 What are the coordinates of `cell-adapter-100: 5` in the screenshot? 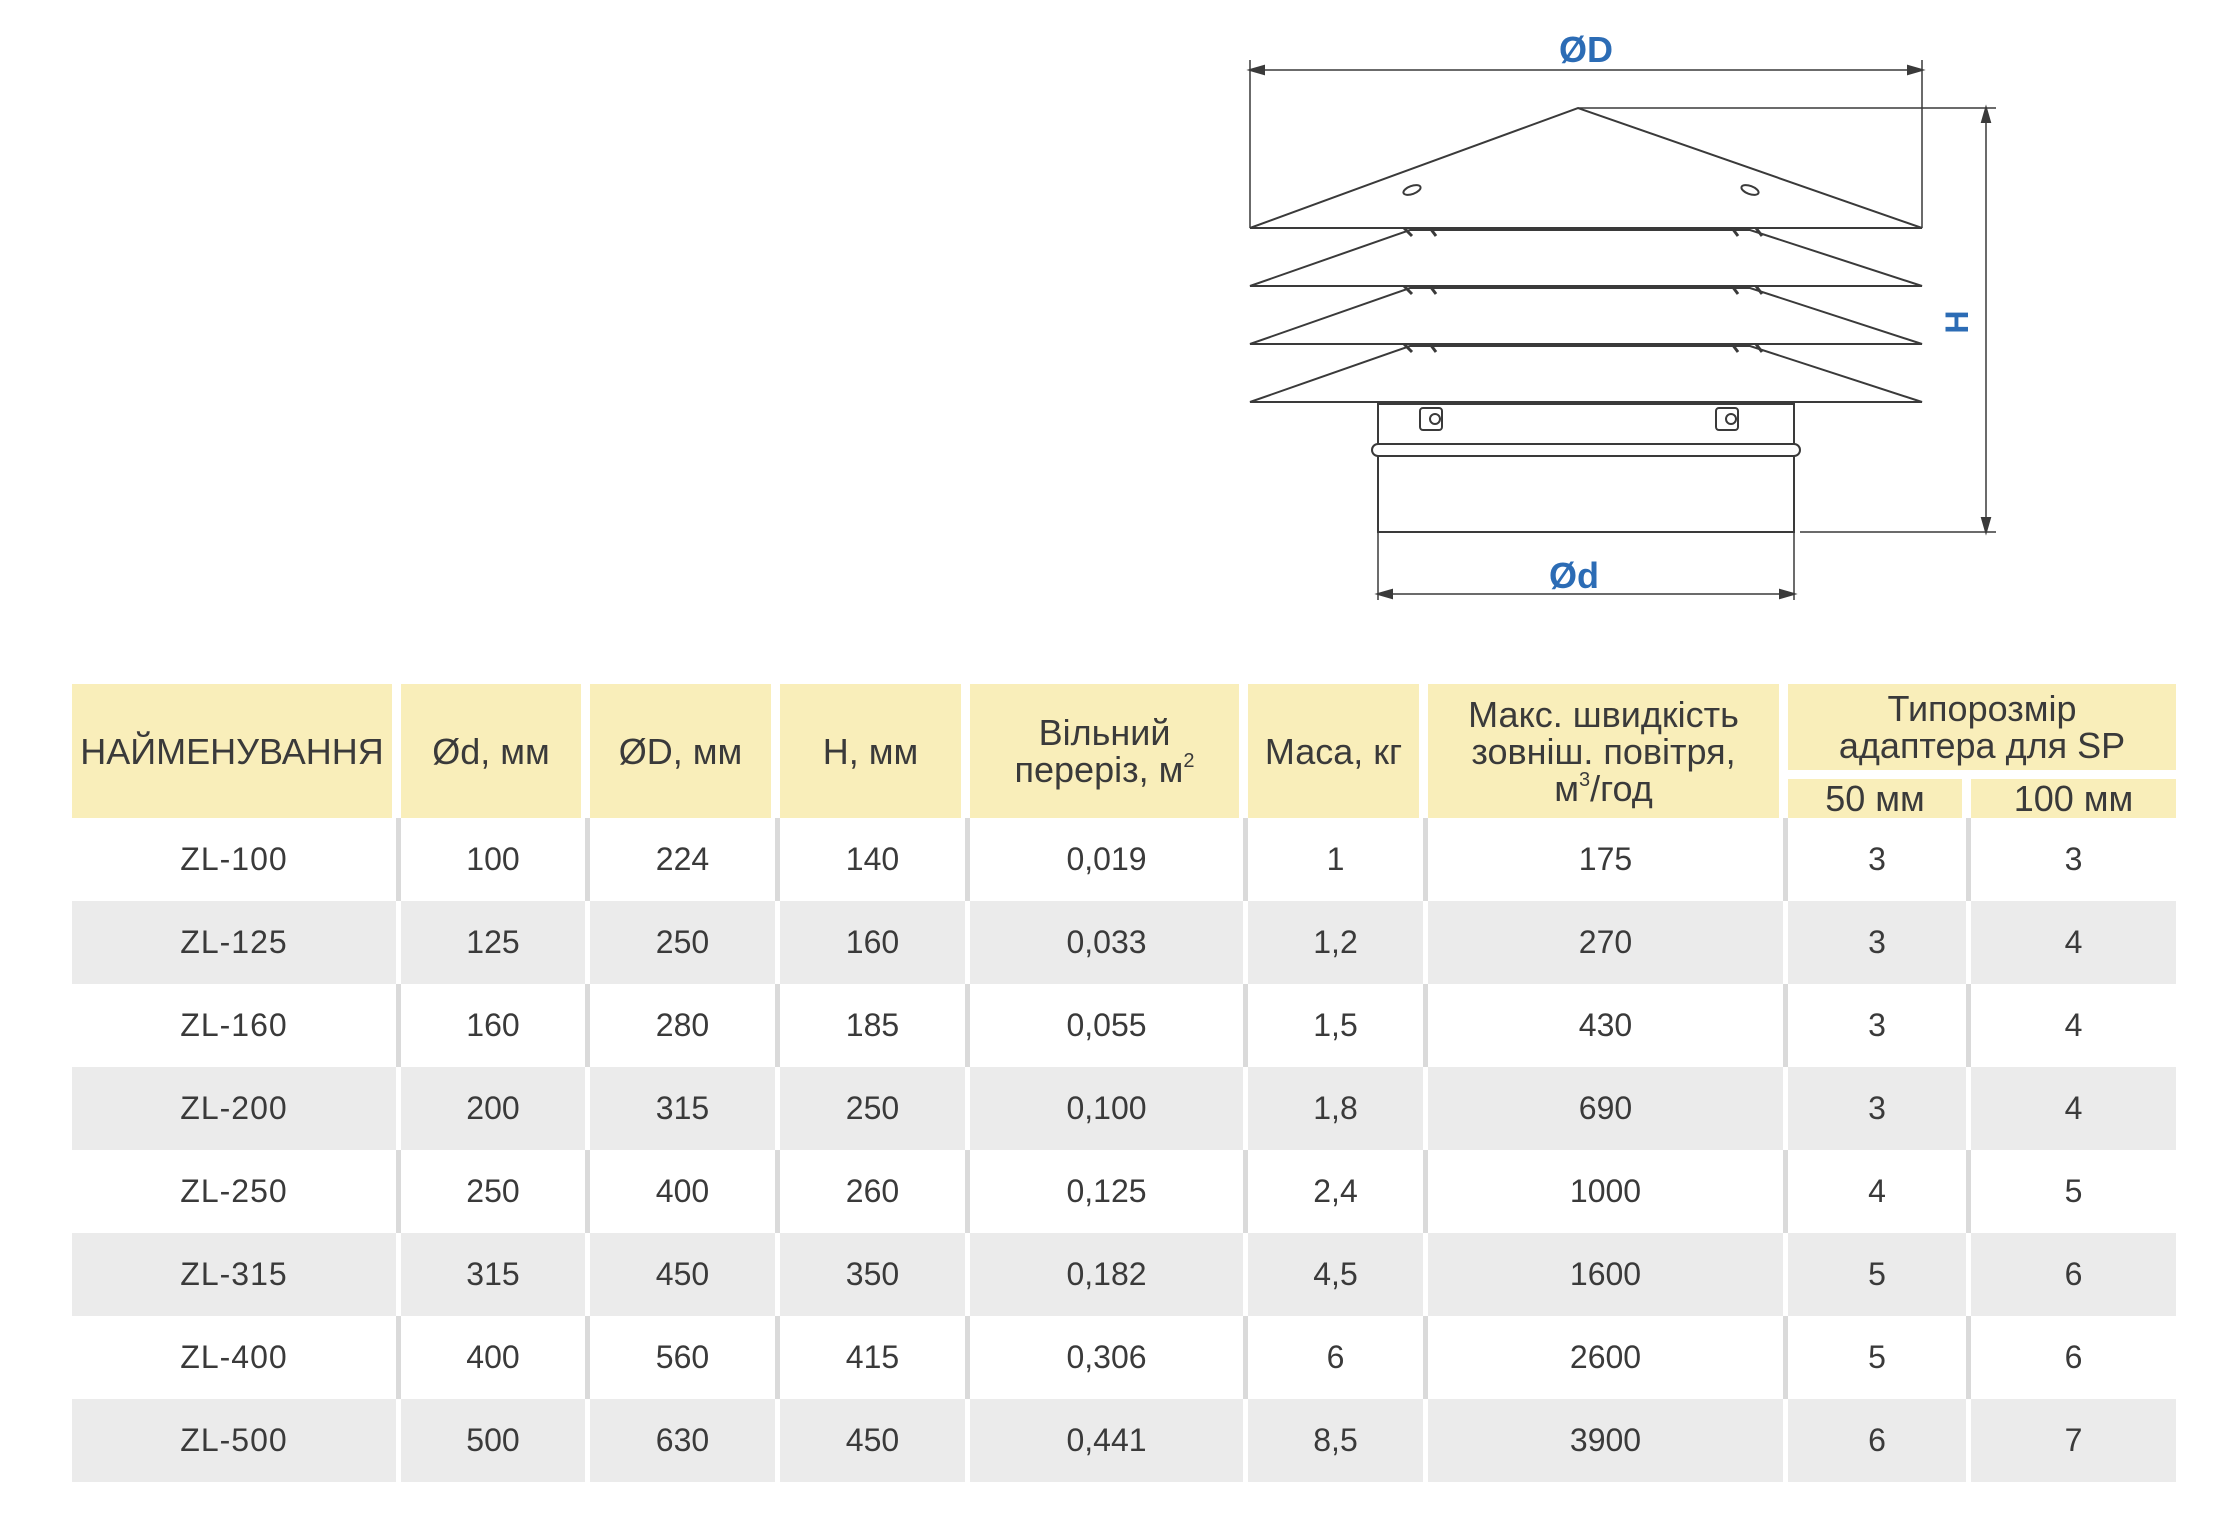 It's located at (2074, 1191).